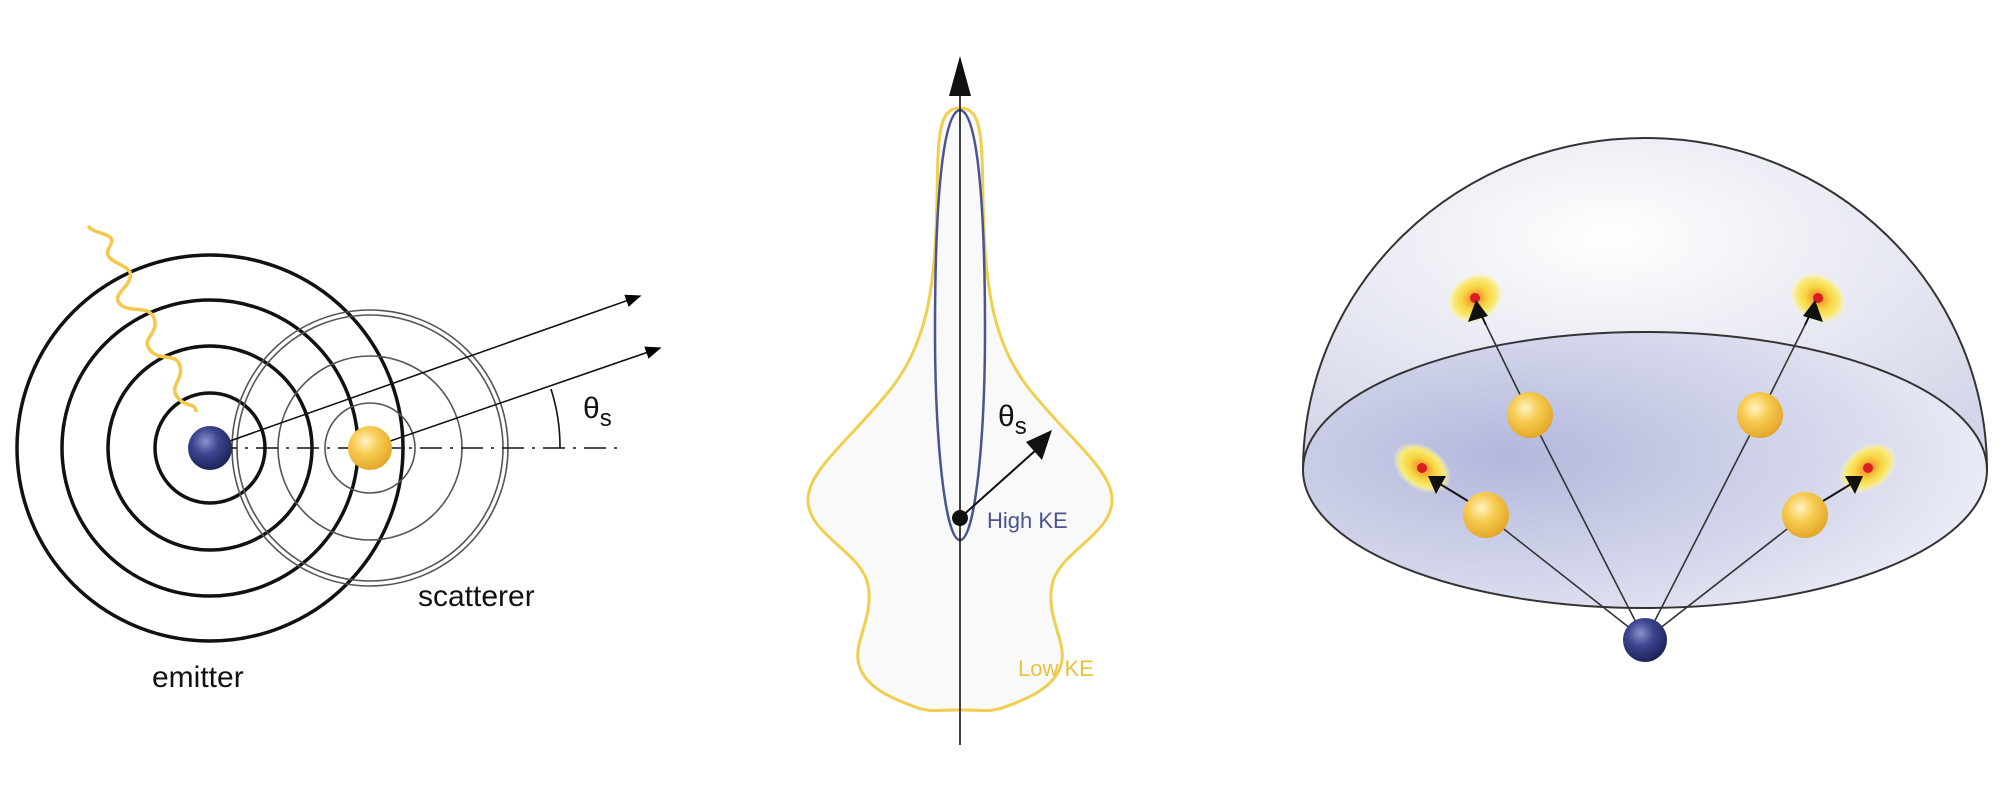 This screenshot has height=789, width=2010. Describe the element at coordinates (597, 412) in the screenshot. I see `theta-s-label: θs` at that location.